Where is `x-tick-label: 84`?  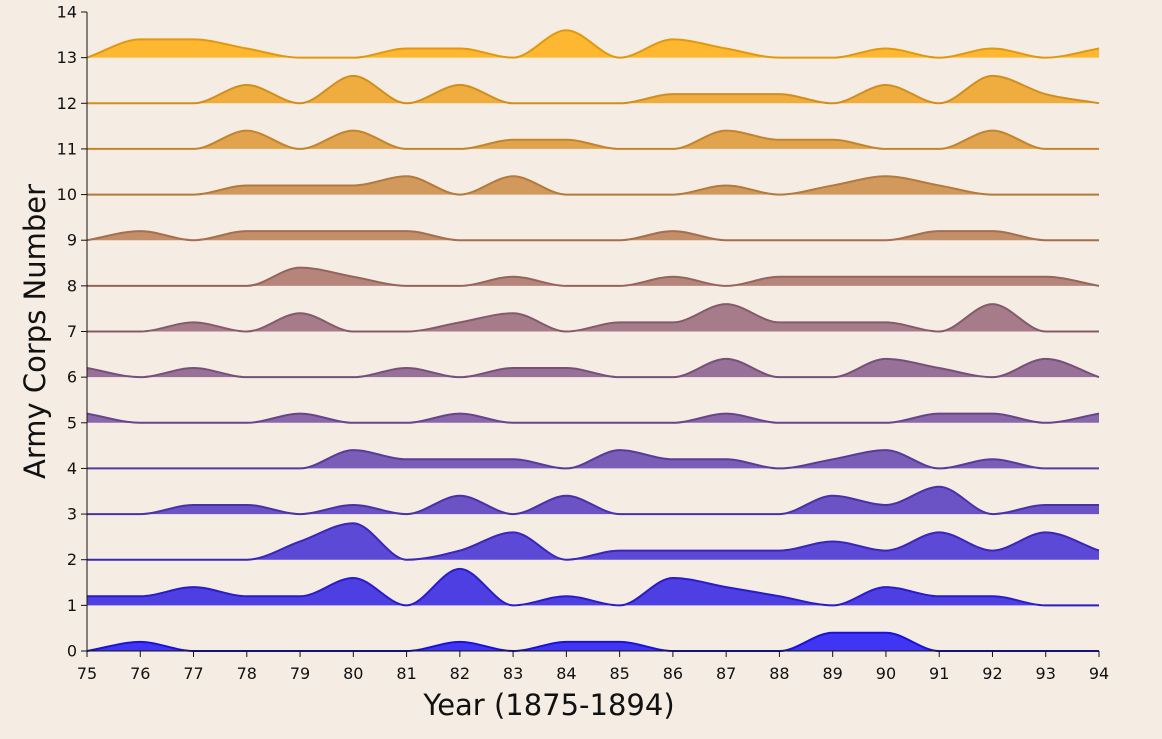
x-tick-label: 84 is located at coordinates (566, 673).